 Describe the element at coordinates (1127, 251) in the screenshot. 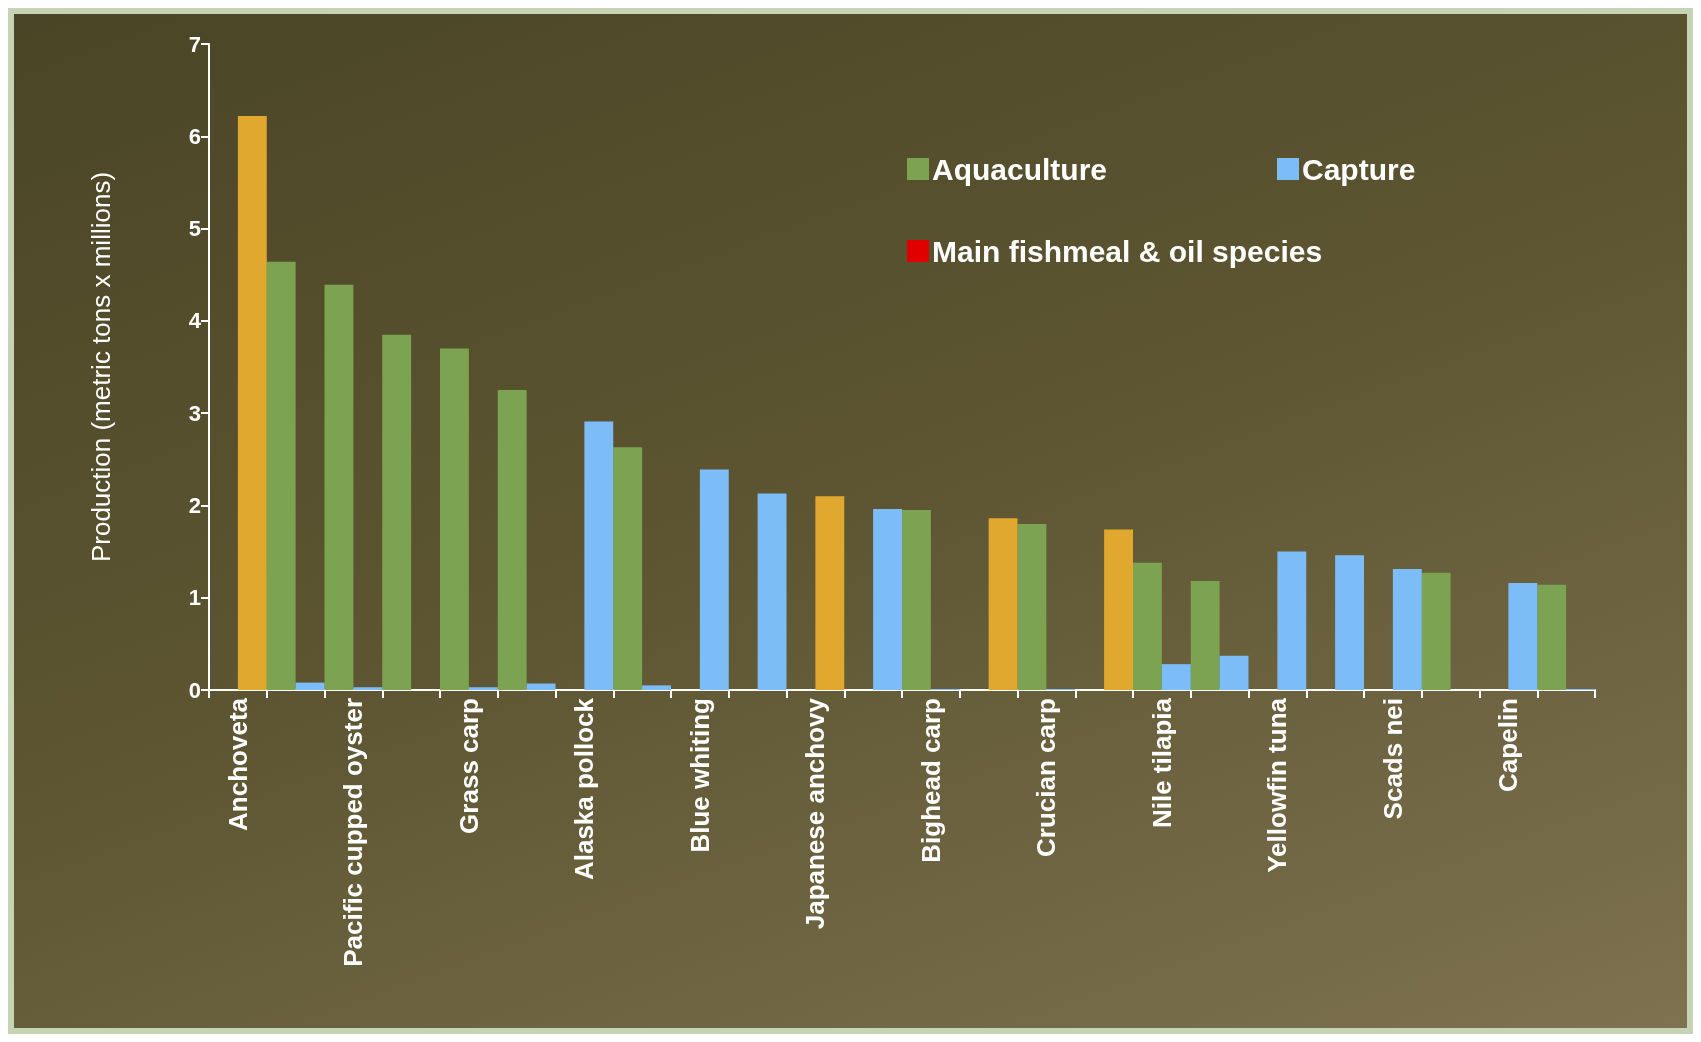

I see `legend-label: Main fishmeal & oil species` at that location.